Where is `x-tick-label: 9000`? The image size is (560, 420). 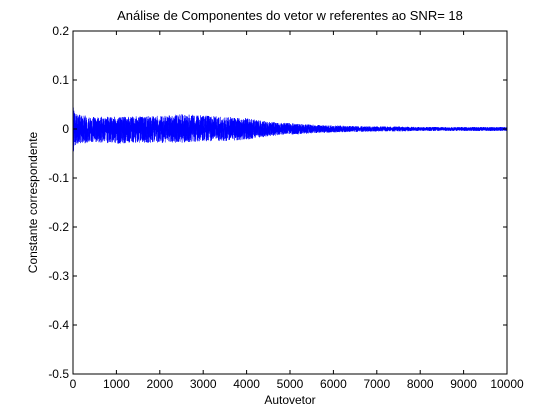 x-tick-label: 9000 is located at coordinates (463, 384).